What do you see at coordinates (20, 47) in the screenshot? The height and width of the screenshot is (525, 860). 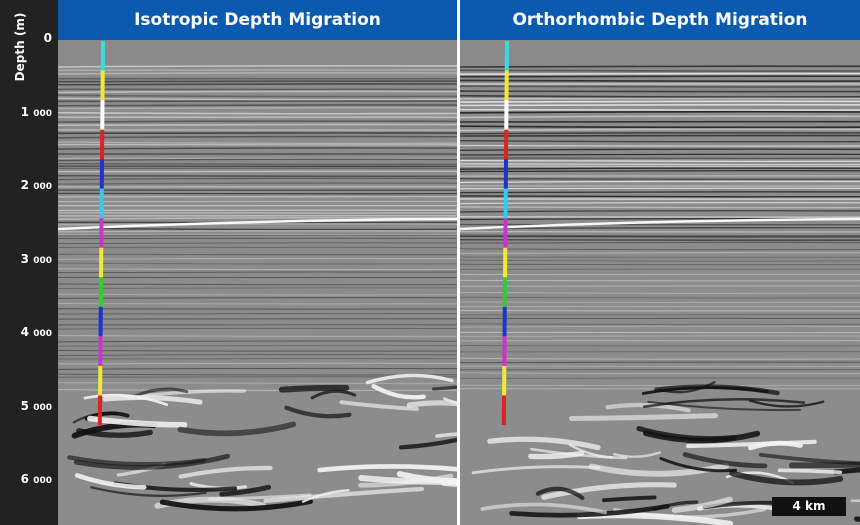 I see `depth-axis-title: Depth (m)` at bounding box center [20, 47].